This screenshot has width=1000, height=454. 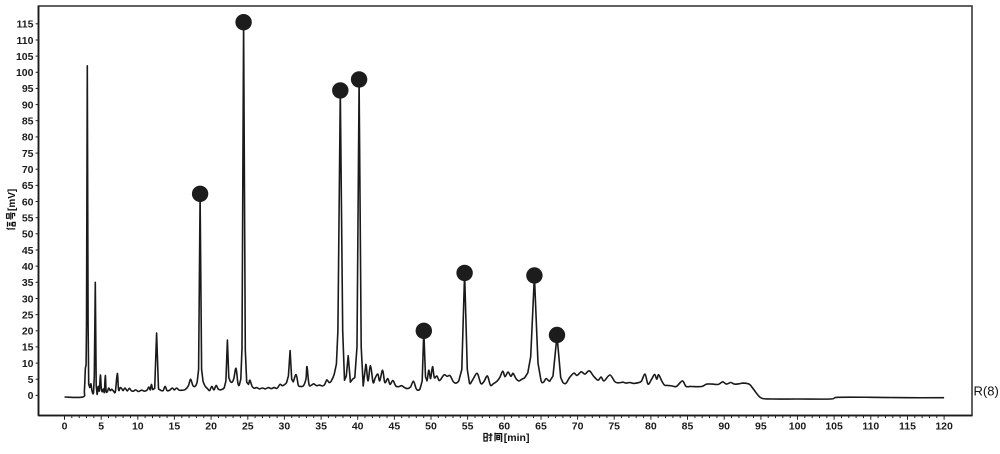 What do you see at coordinates (986, 391) in the screenshot?
I see `svg-text: R(8)` at bounding box center [986, 391].